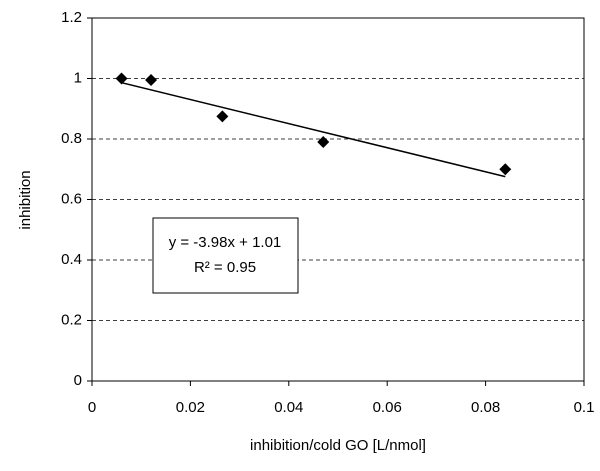  Describe the element at coordinates (78, 380) in the screenshot. I see `y-tick-label: 0` at that location.